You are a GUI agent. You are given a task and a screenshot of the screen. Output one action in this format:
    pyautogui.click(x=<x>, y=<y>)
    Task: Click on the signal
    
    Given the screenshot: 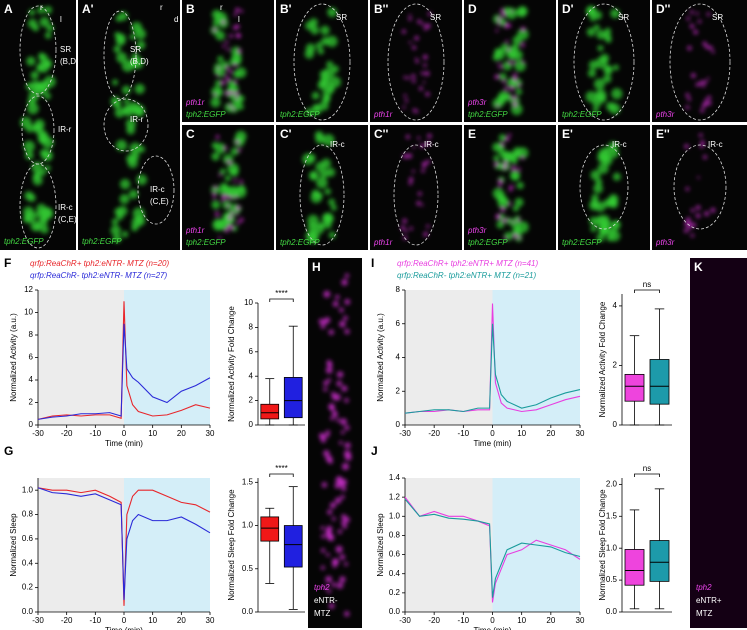 What is the action you would take?
    pyautogui.click(x=335, y=445)
    